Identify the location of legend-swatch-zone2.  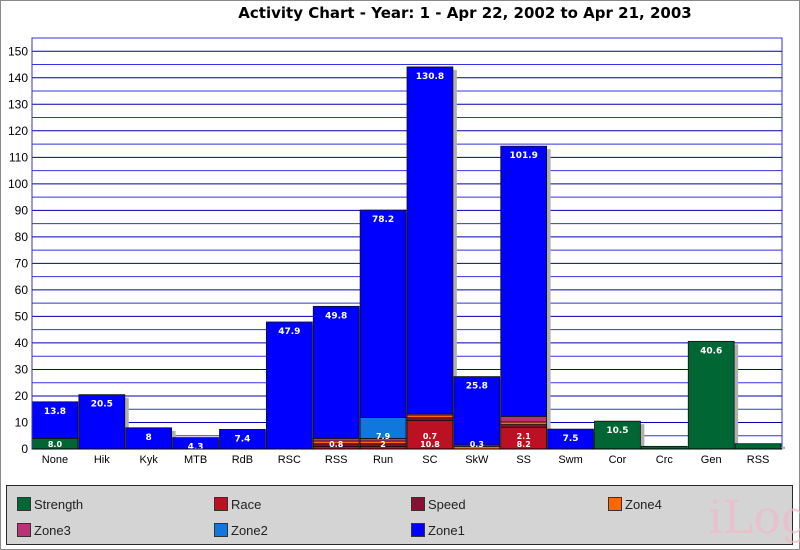
(221, 530).